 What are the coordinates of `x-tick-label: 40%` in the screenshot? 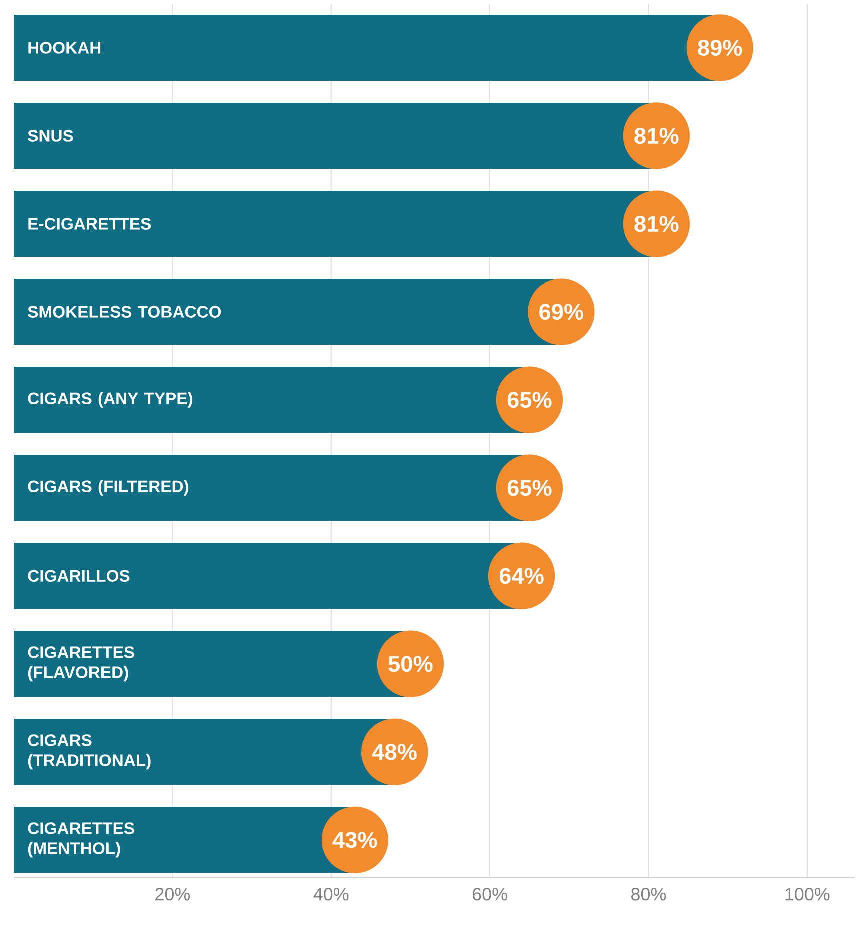 It's located at (331, 894).